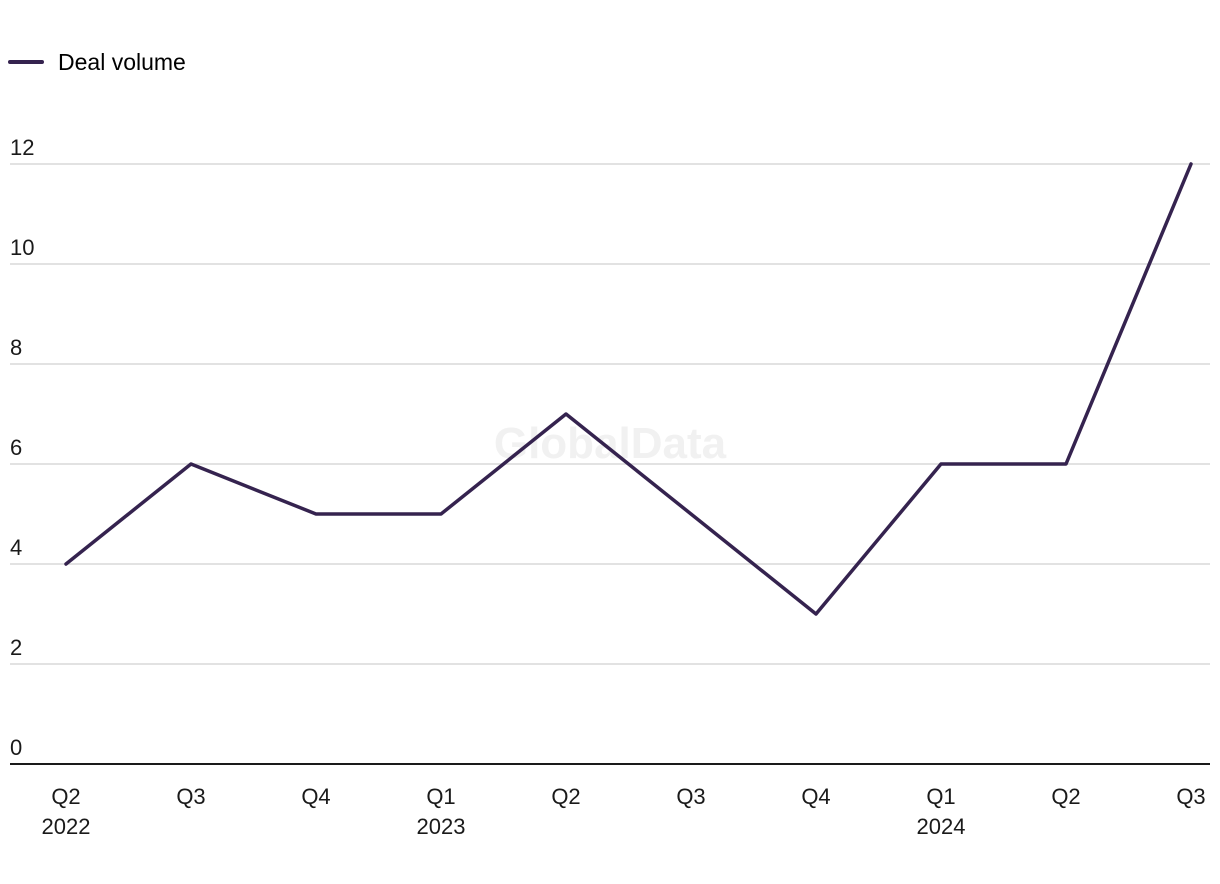 The image size is (1220, 884). I want to click on y-axis-ticks: 0 2 4 6 8 10 12, so click(22, 447).